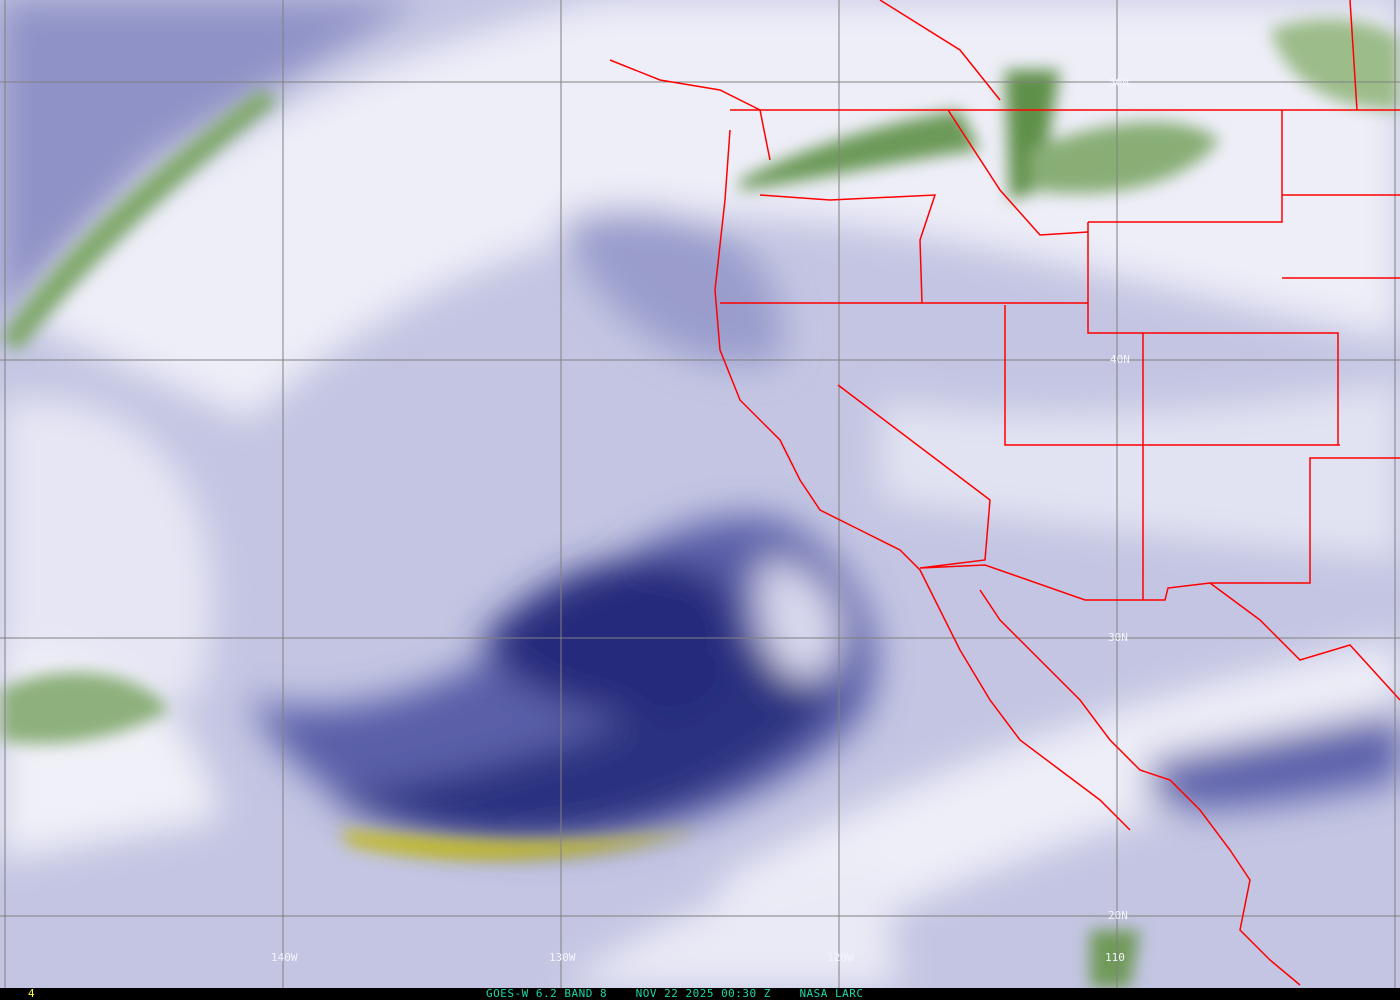 The height and width of the screenshot is (1000, 1400). Describe the element at coordinates (284, 957) in the screenshot. I see `lon-label-140w: 140W` at that location.